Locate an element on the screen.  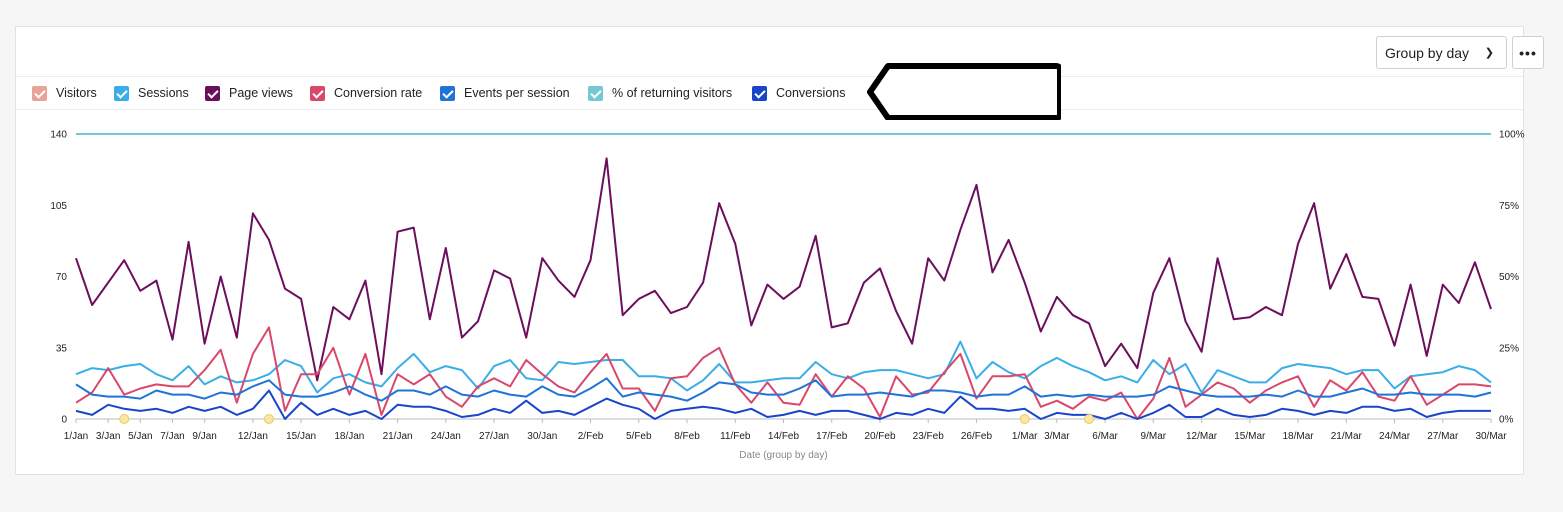
redaction-arrow-shape is located at coordinates (964, 91).